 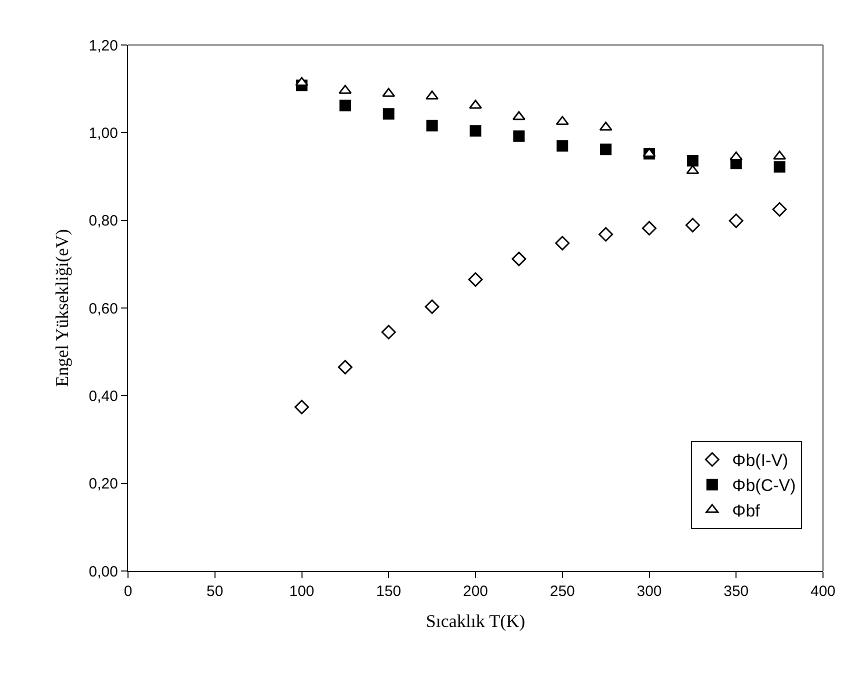 I want to click on x-tick-label: 250, so click(x=562, y=591).